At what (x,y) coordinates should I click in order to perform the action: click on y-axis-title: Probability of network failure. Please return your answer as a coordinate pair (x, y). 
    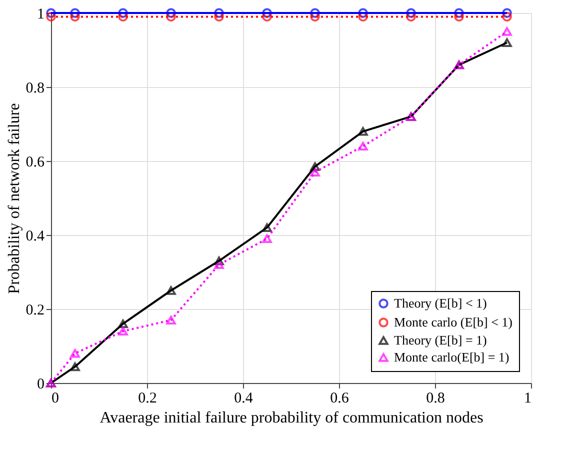
    Looking at the image, I should click on (14, 198).